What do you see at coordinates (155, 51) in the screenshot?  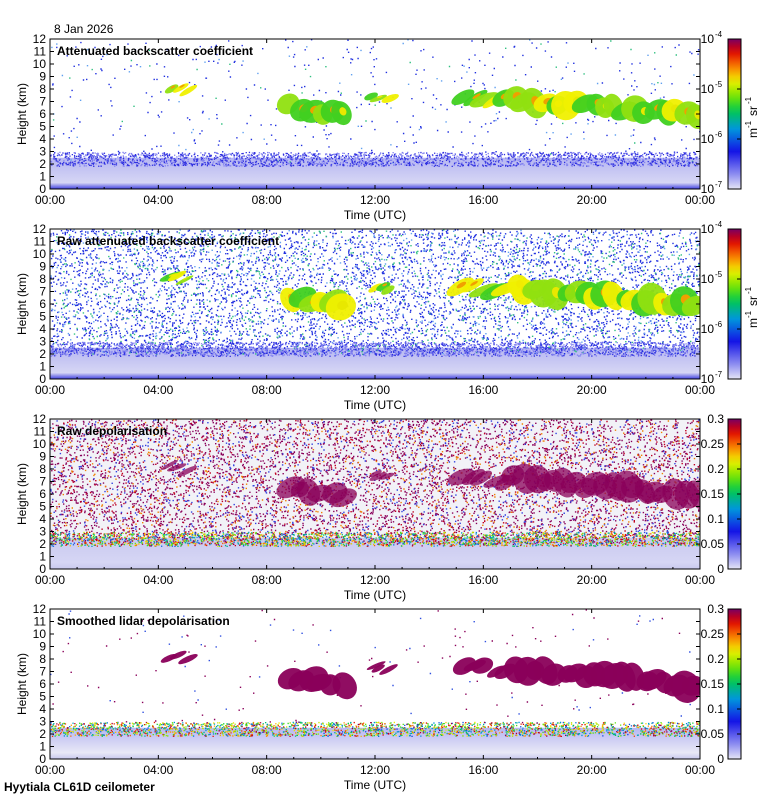 I see `panel-title: Attenuated backscatter coefficient` at bounding box center [155, 51].